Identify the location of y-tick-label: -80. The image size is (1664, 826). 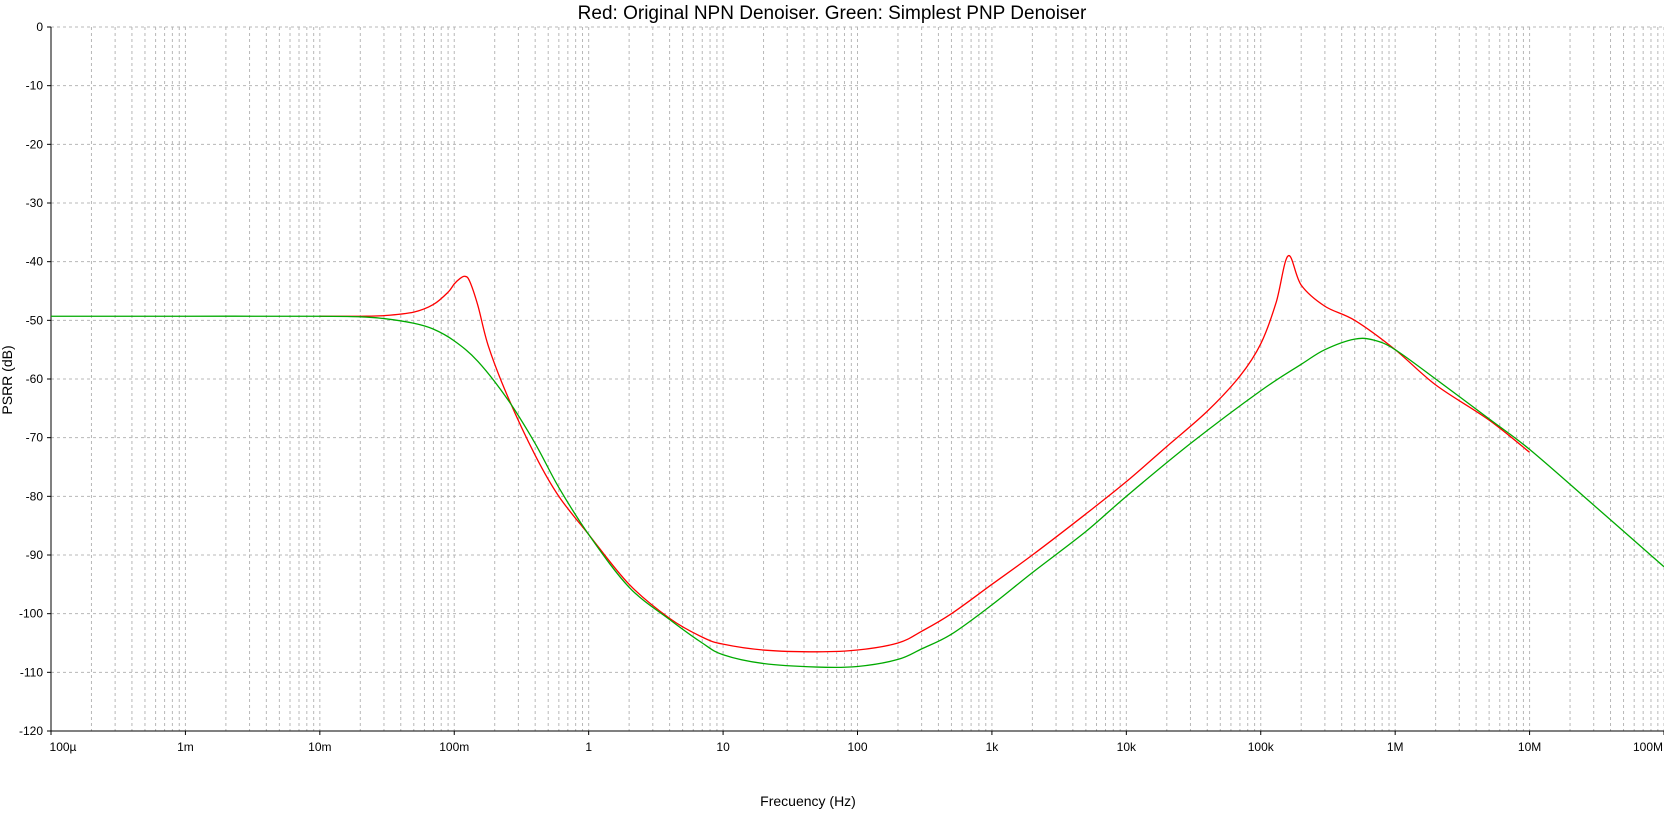
(35, 496).